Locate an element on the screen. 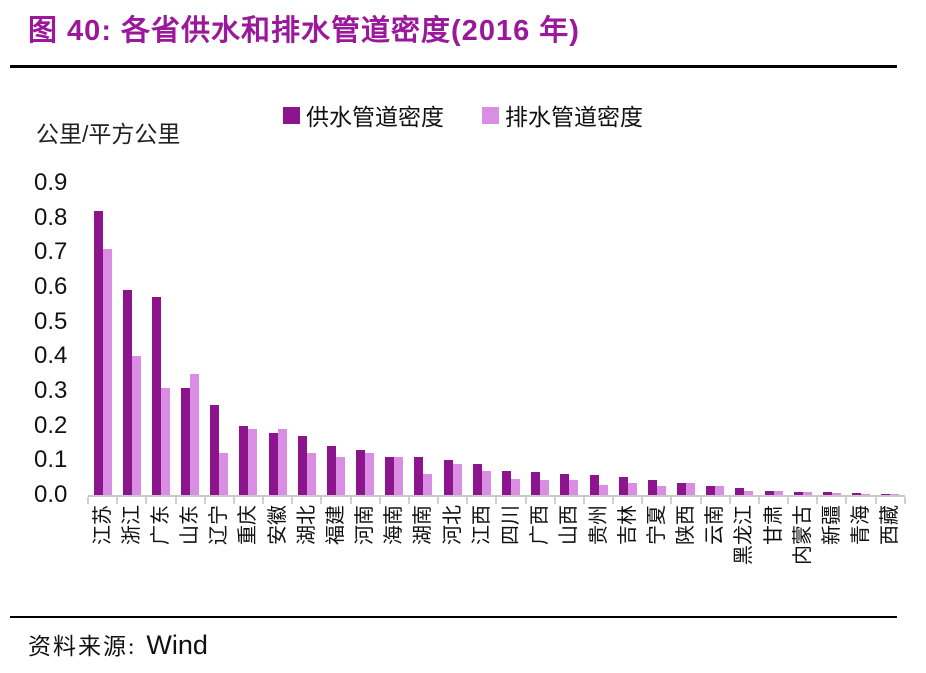  y-axis-tick-label: 0.1 is located at coordinates (51, 460).